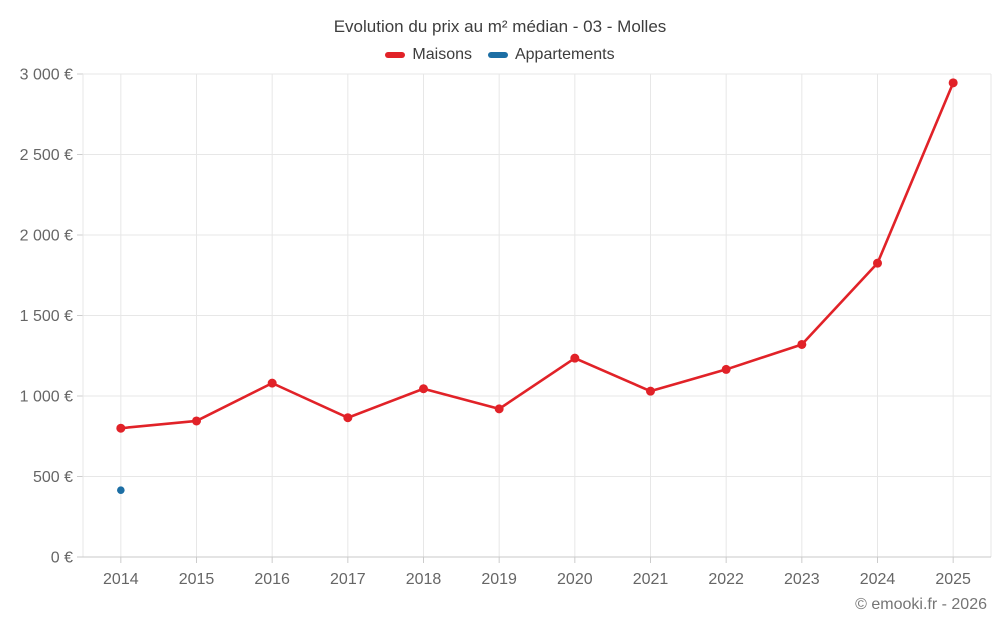 The height and width of the screenshot is (625, 1000). What do you see at coordinates (575, 579) in the screenshot?
I see `x-axis-label: 2020` at bounding box center [575, 579].